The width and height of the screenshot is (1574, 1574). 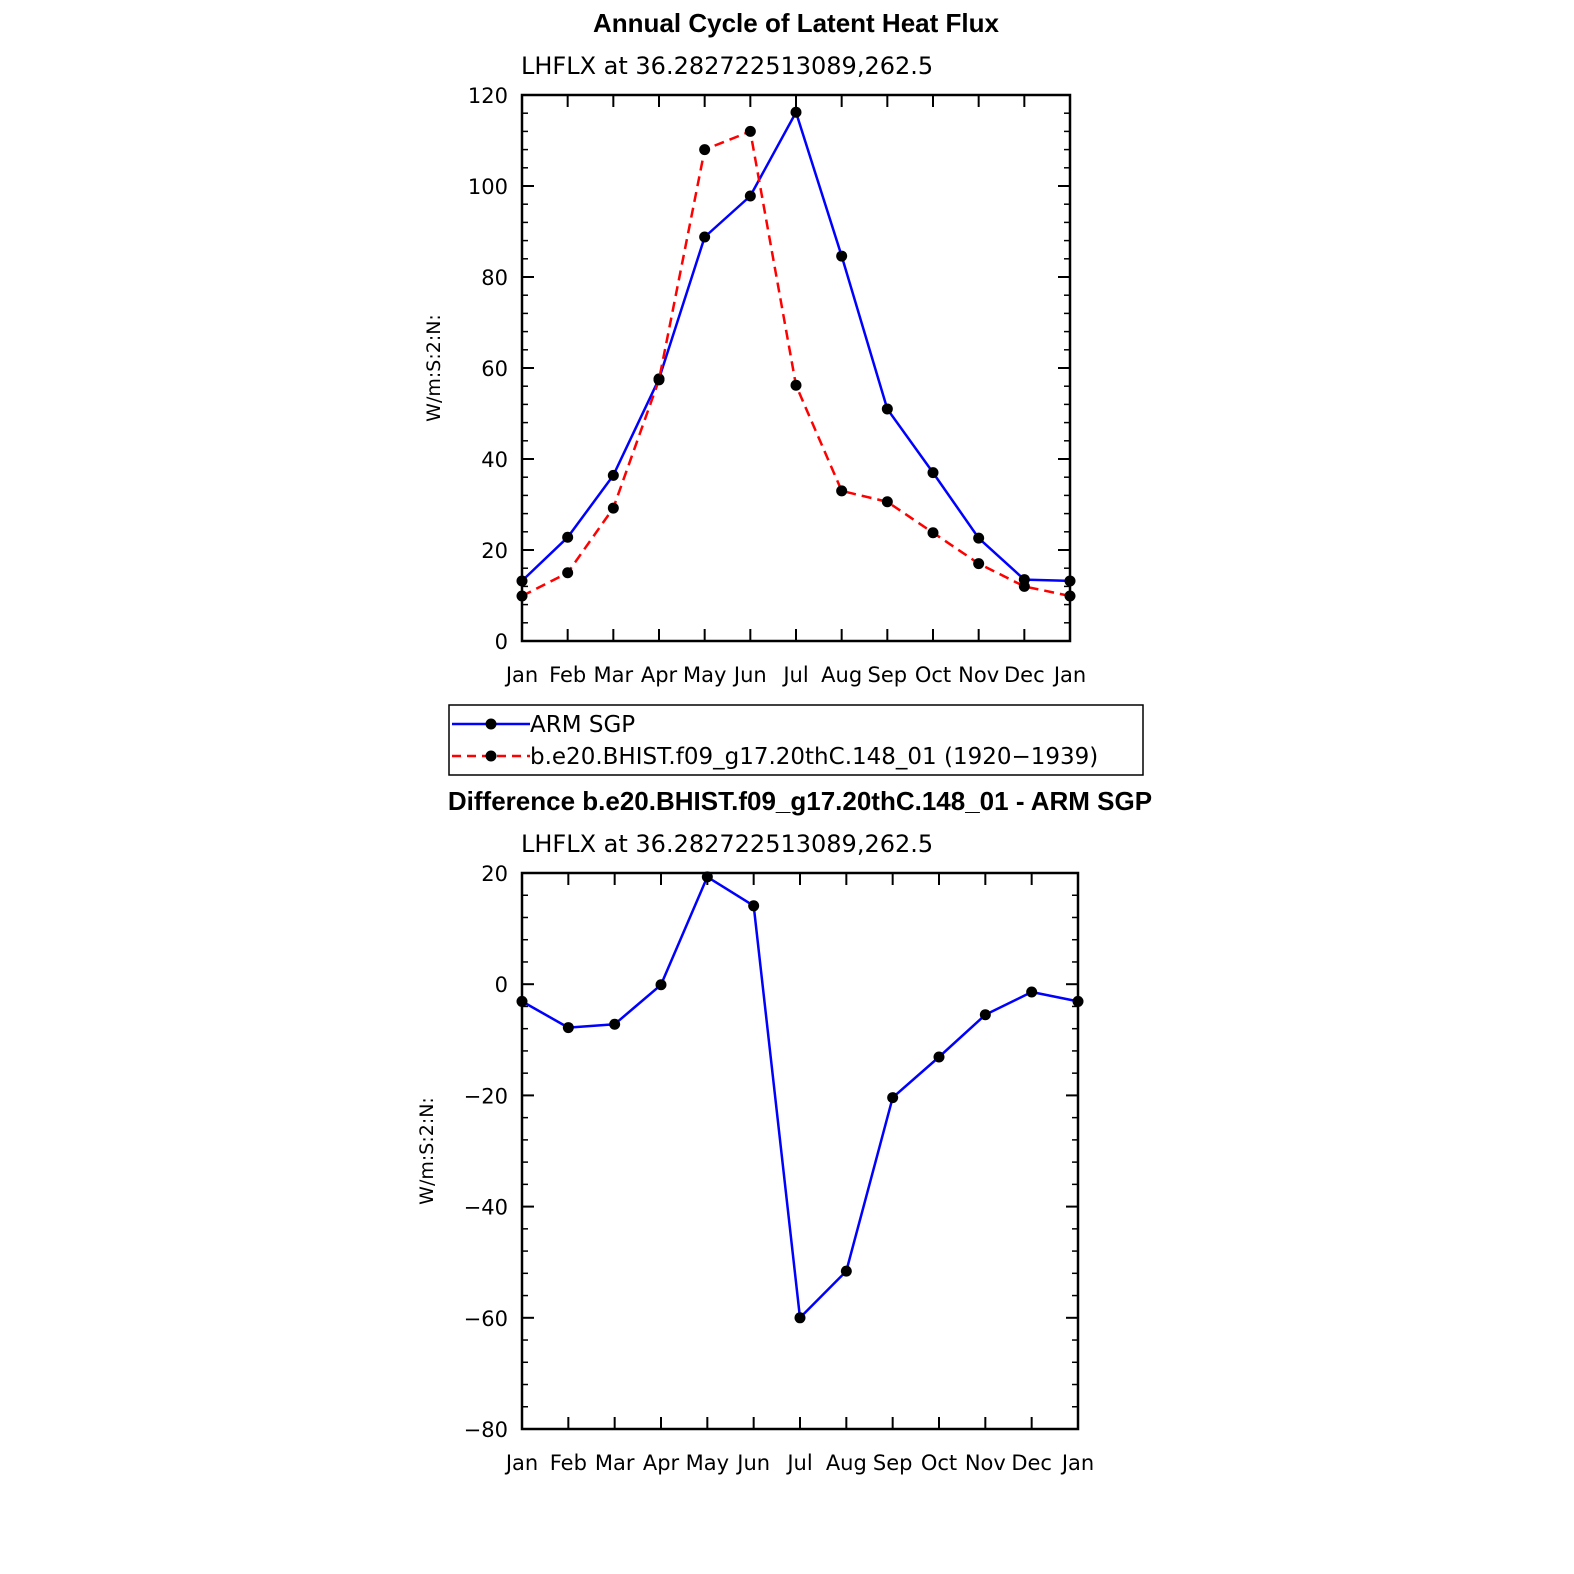 I want to click on y-tick-label: −20, so click(x=486, y=1096).